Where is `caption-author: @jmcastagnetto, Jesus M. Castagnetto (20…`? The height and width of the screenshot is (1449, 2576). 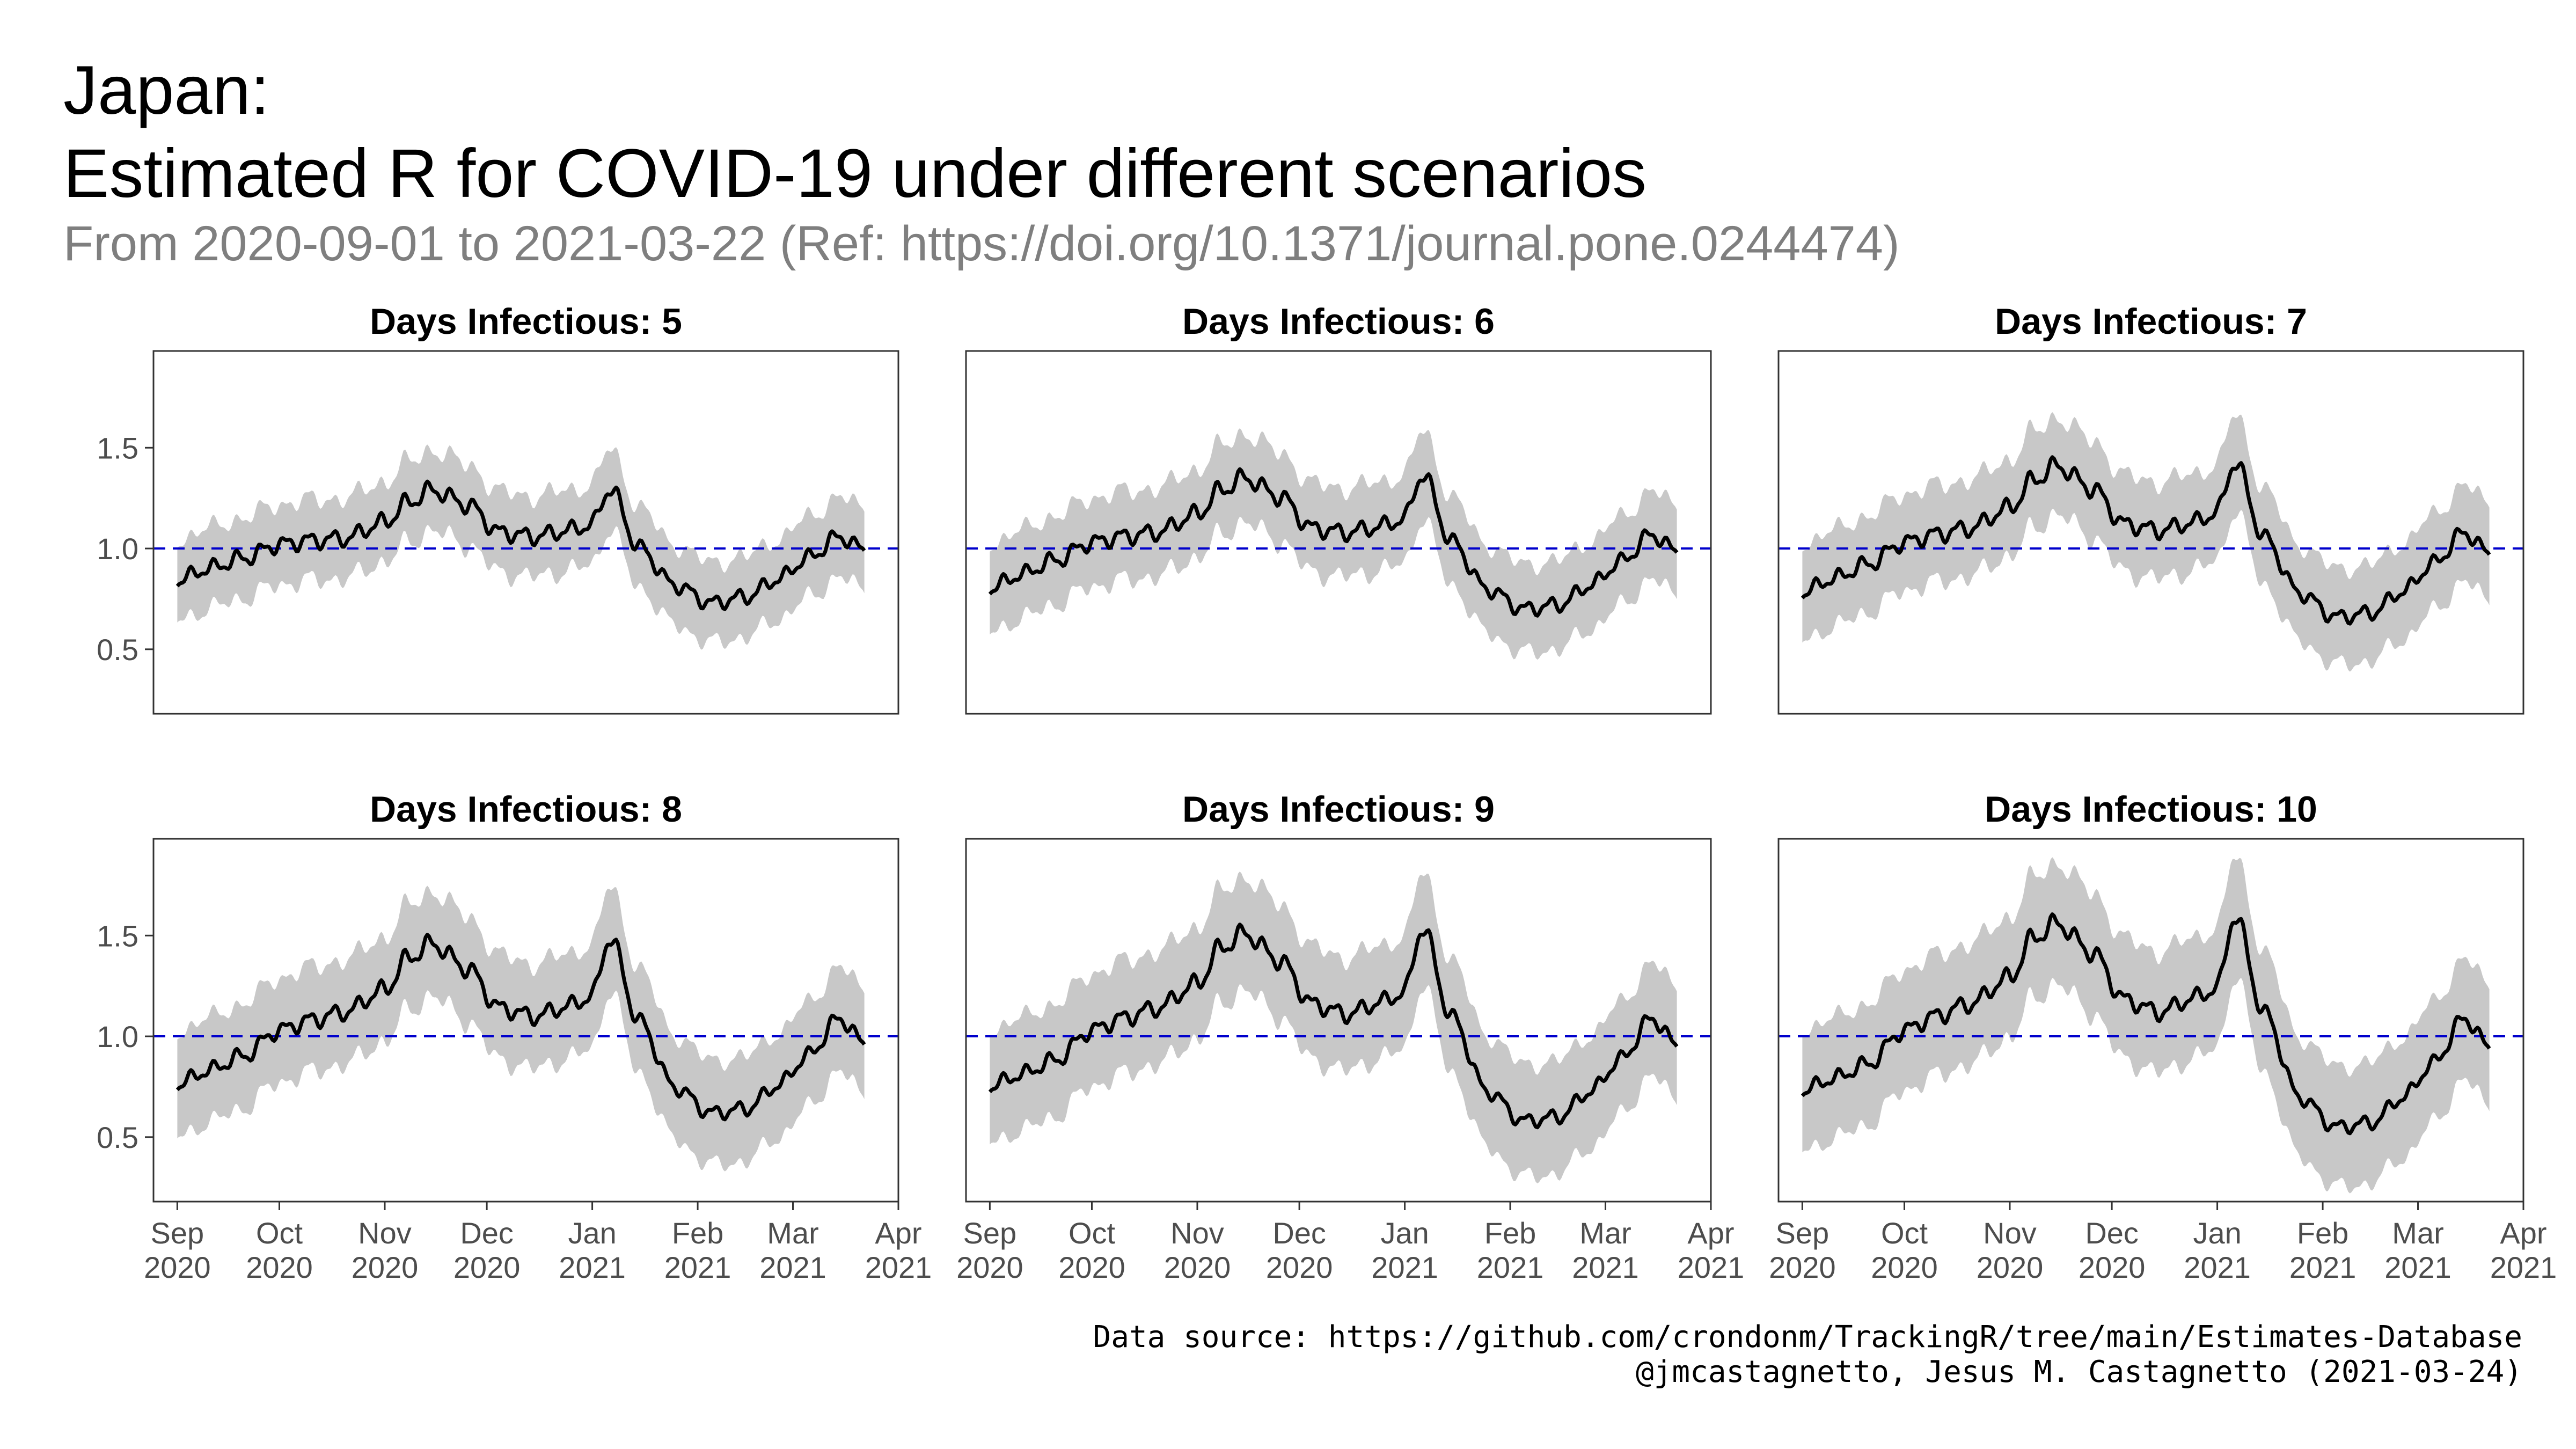
caption-author: @jmcastagnetto, Jesus M. Castagnetto (20… is located at coordinates (2079, 1372).